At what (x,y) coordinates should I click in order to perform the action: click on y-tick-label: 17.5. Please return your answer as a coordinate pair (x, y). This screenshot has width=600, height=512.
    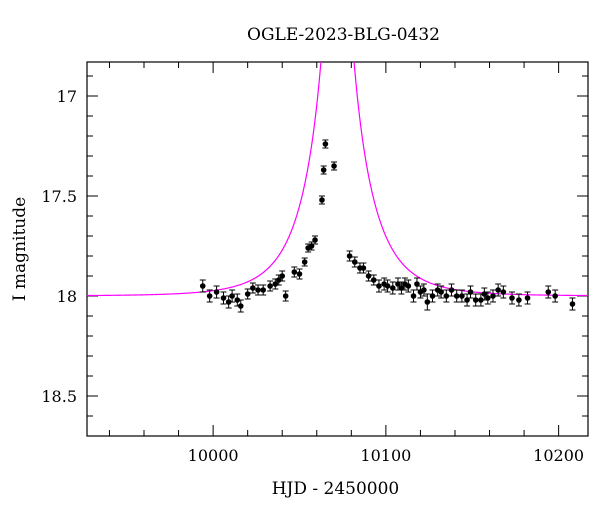
    Looking at the image, I should click on (59, 196).